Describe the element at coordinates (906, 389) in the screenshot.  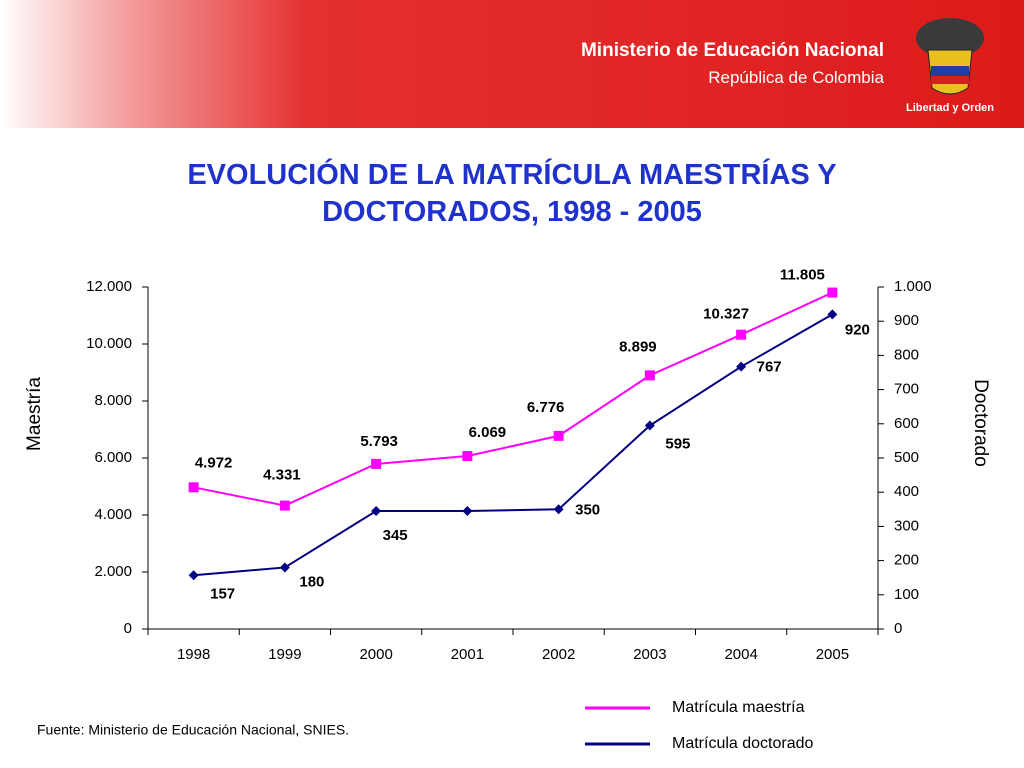
I see `y2-tick-label: 700` at that location.